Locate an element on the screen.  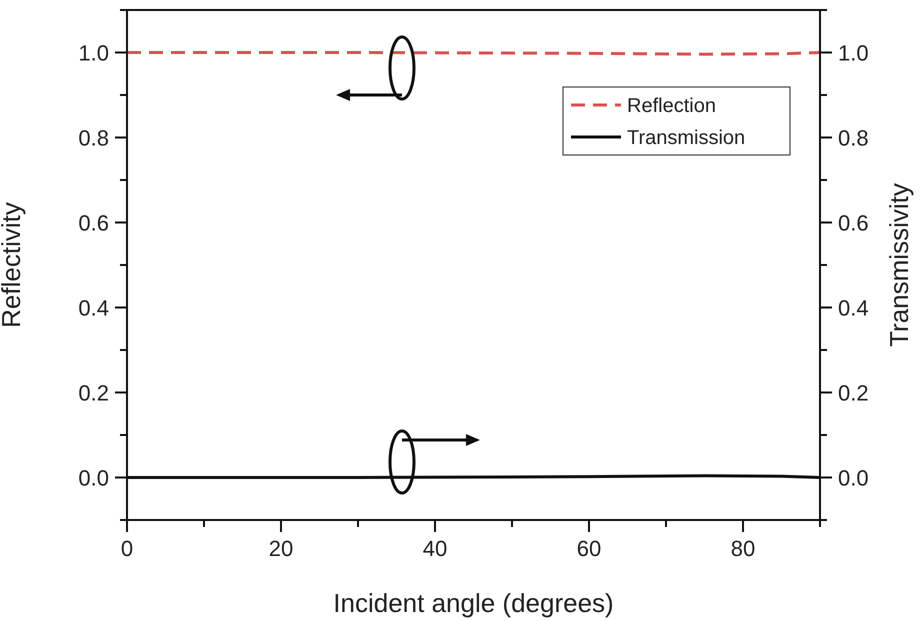
y-tick-label: 0.6 is located at coordinates (93, 223).